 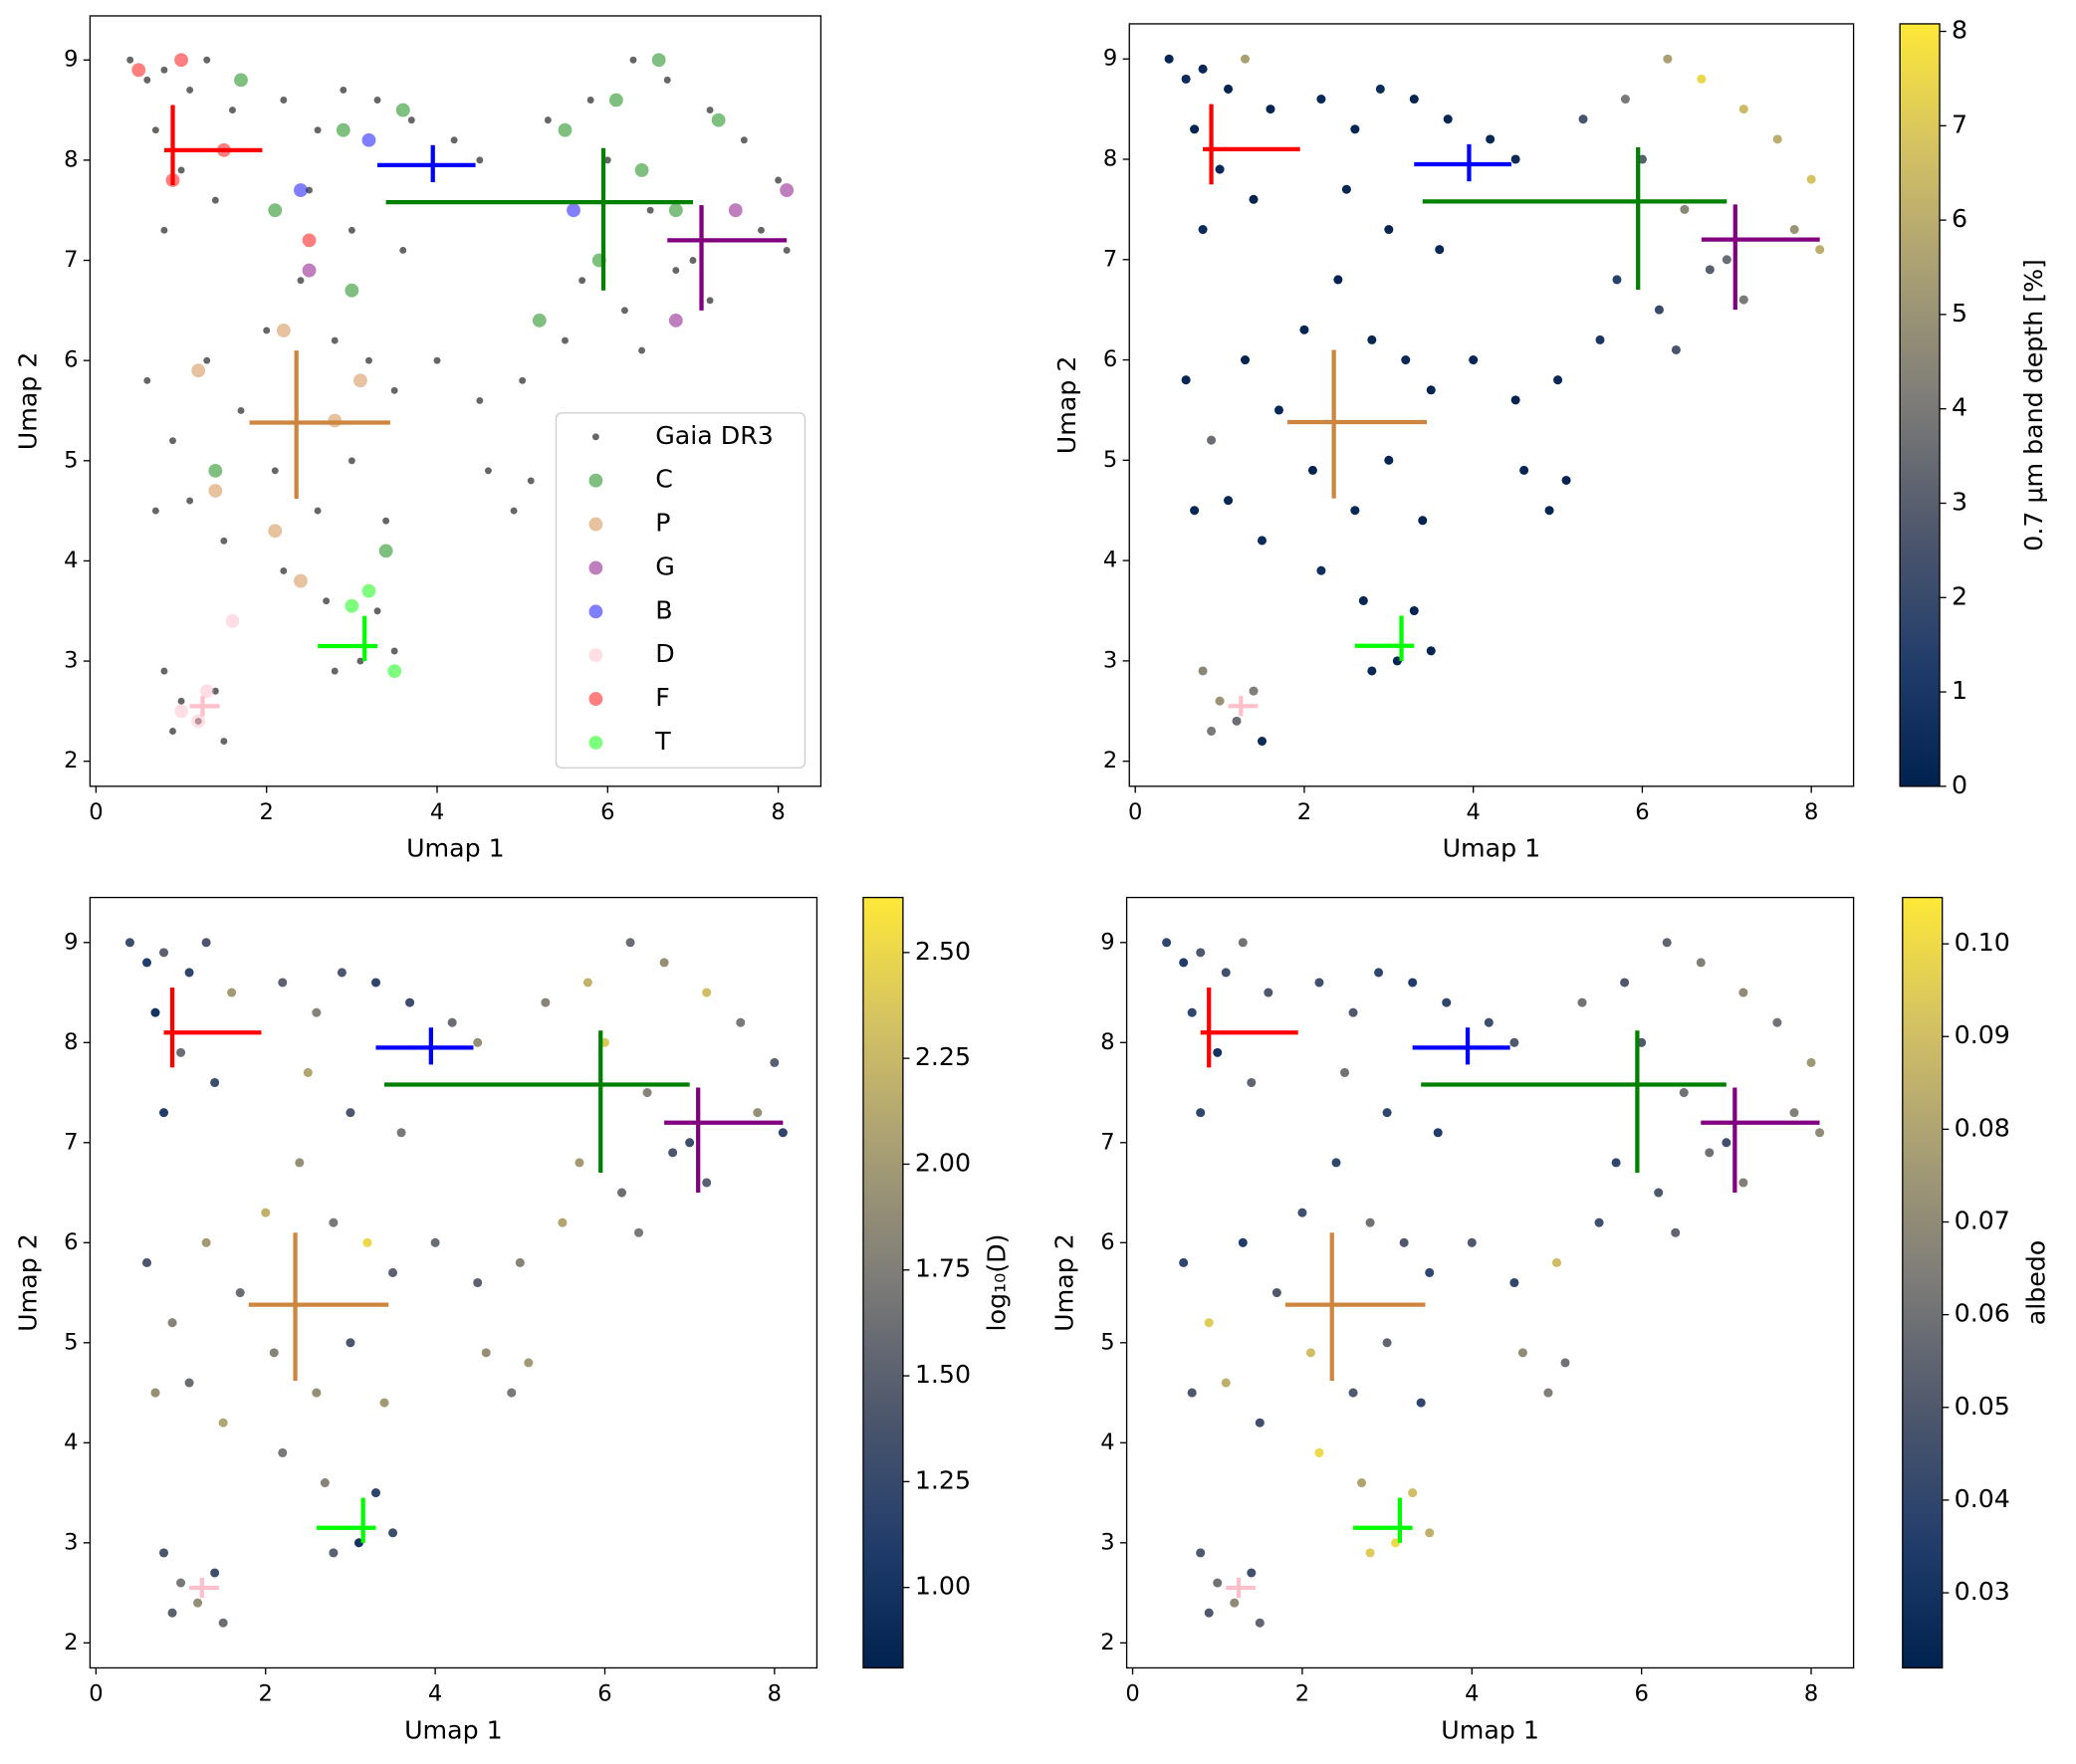 What do you see at coordinates (1110, 760) in the screenshot?
I see `y-tick-label: 2` at bounding box center [1110, 760].